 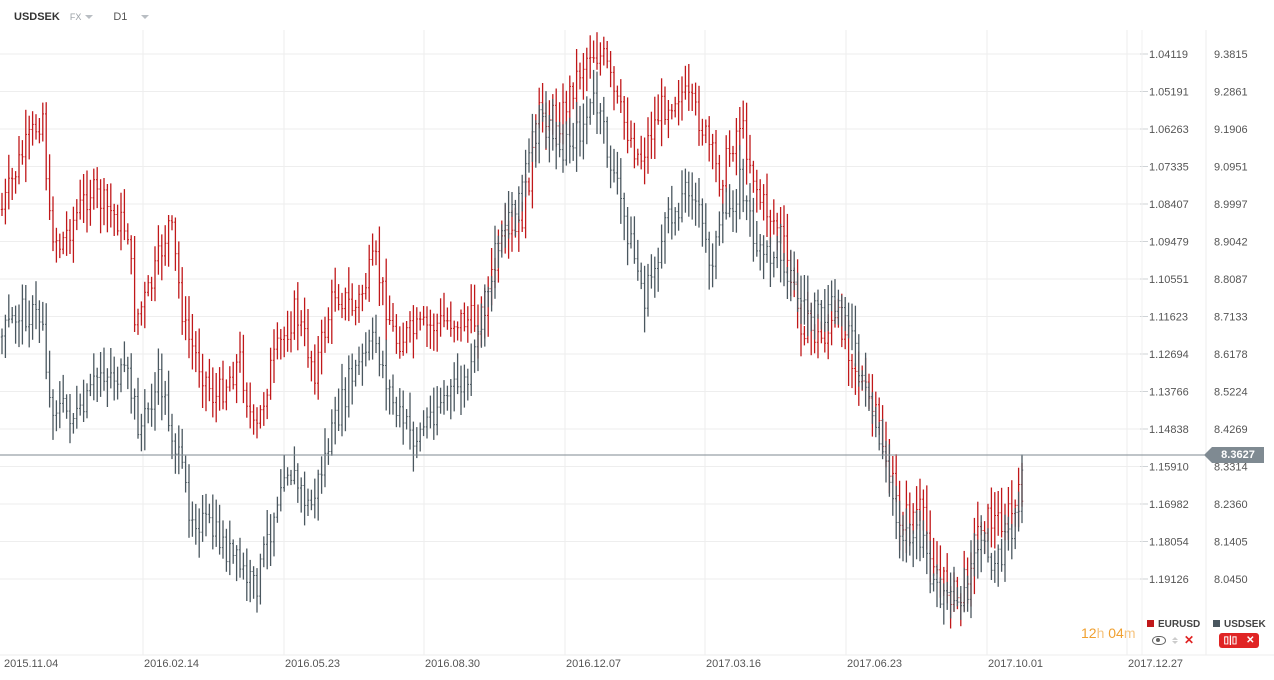 I want to click on left-axis-tick: 1.18054, so click(x=1169, y=543).